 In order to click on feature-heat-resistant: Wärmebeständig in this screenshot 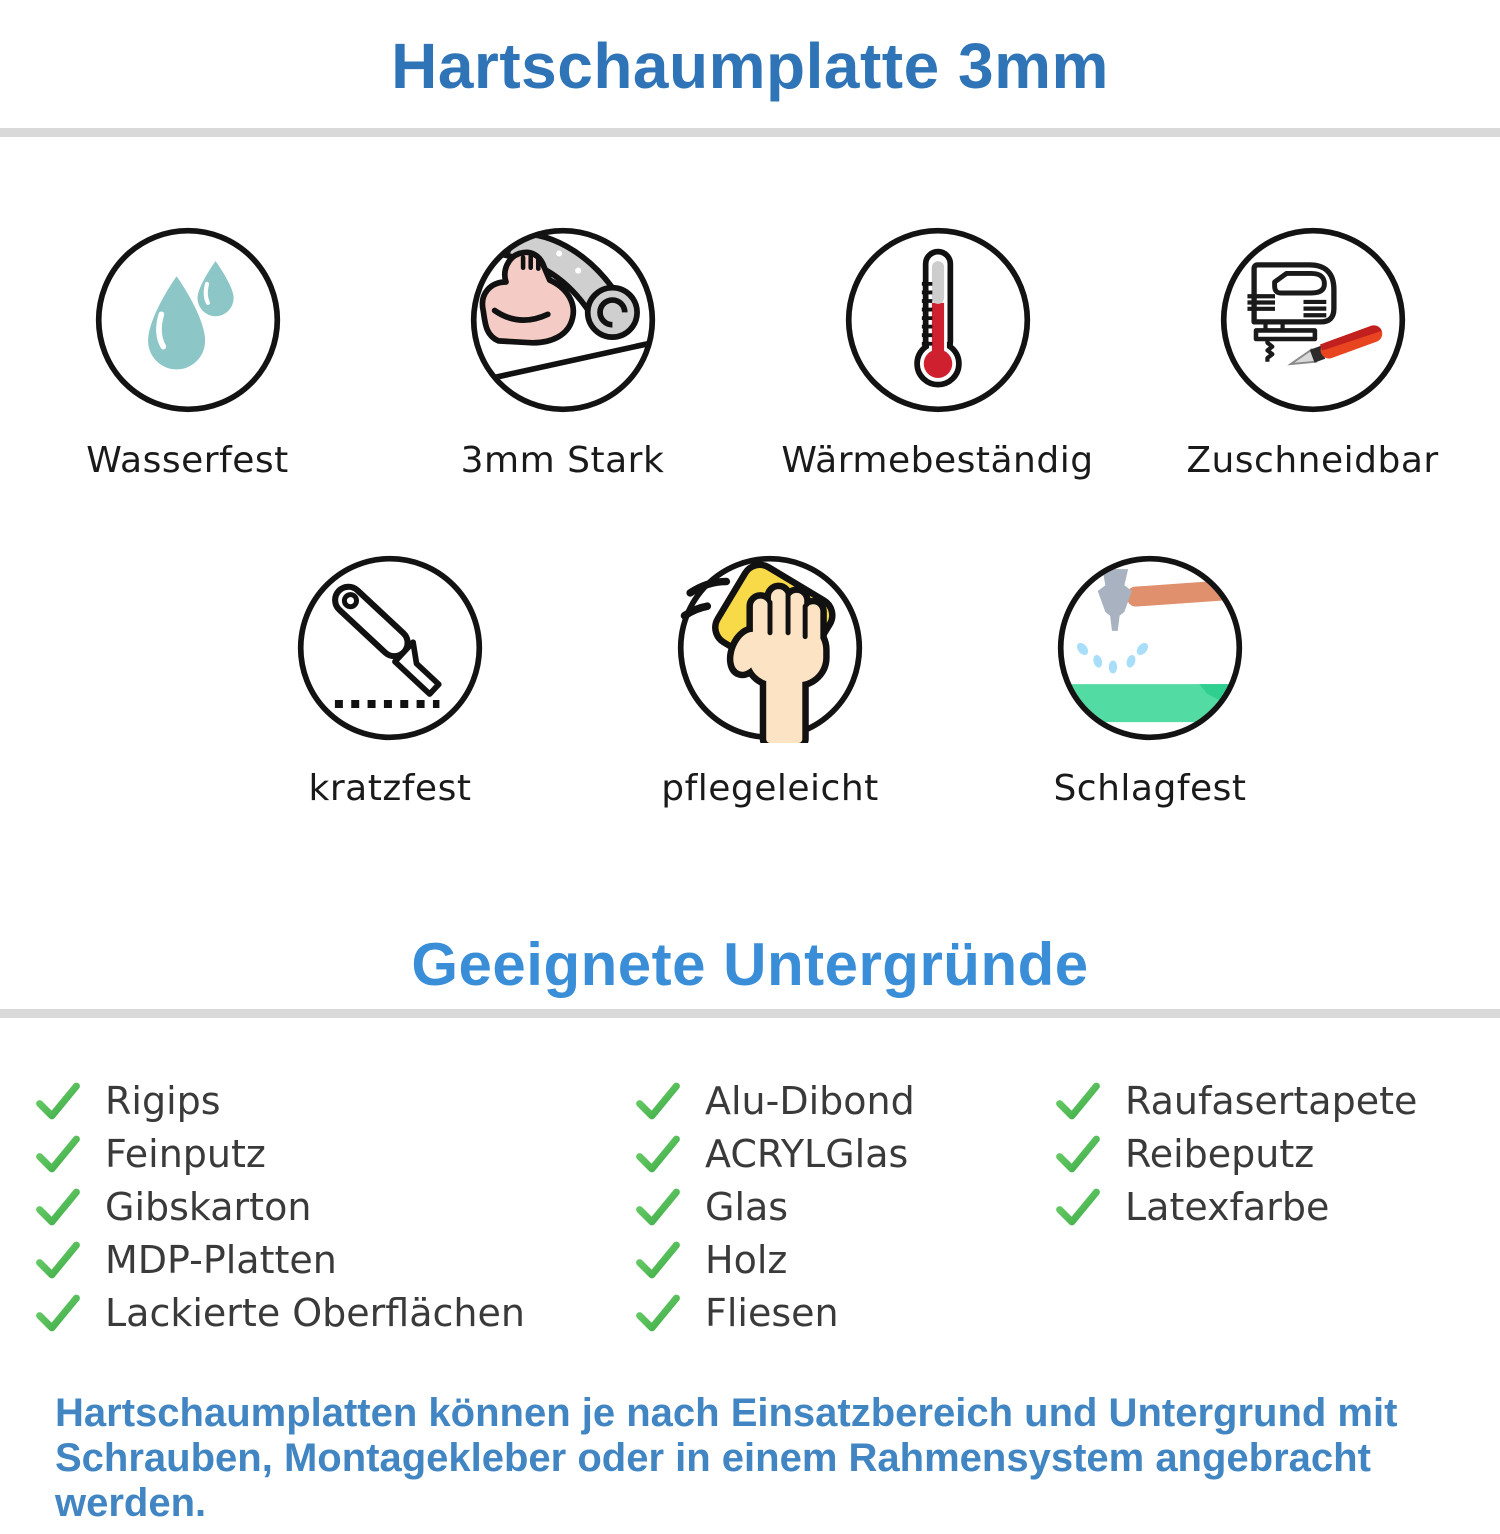, I will do `click(937, 352)`.